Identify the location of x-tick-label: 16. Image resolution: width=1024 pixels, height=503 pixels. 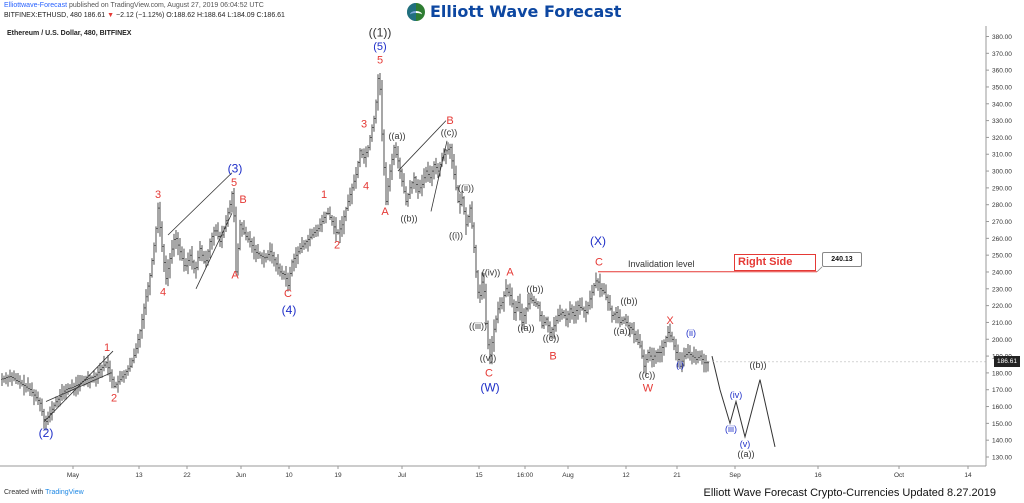
(818, 475).